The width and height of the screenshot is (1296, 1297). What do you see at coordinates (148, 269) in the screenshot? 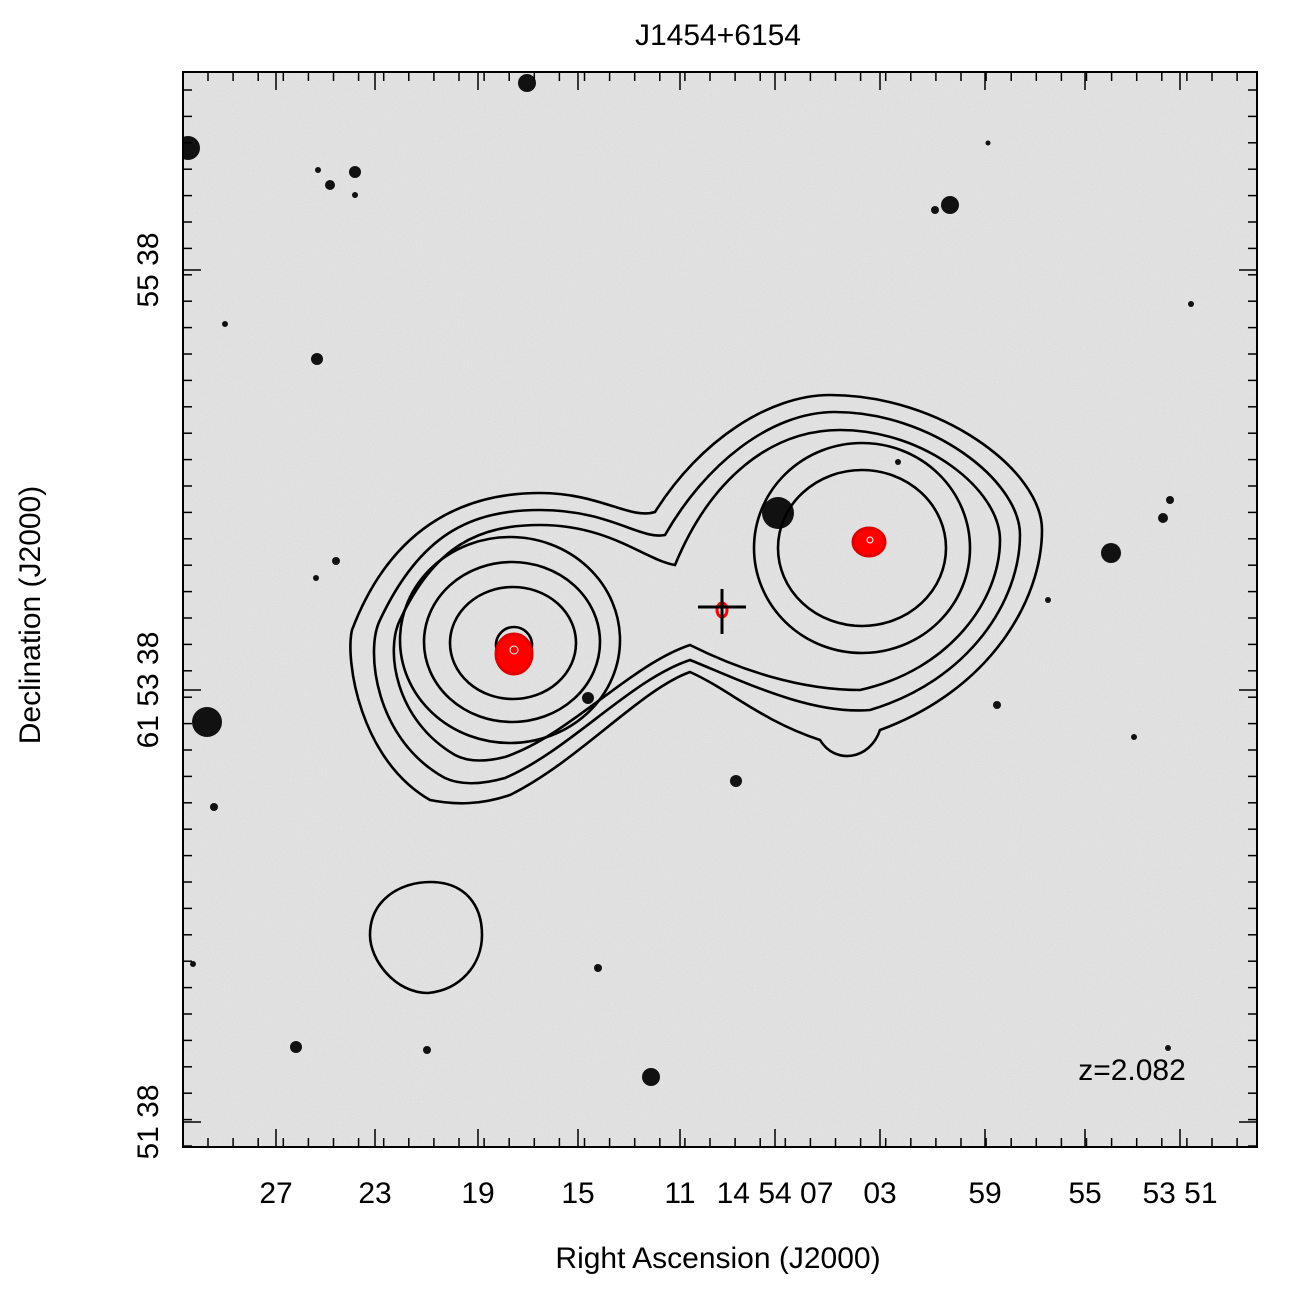
I see `y-tick-label: 55 38` at bounding box center [148, 269].